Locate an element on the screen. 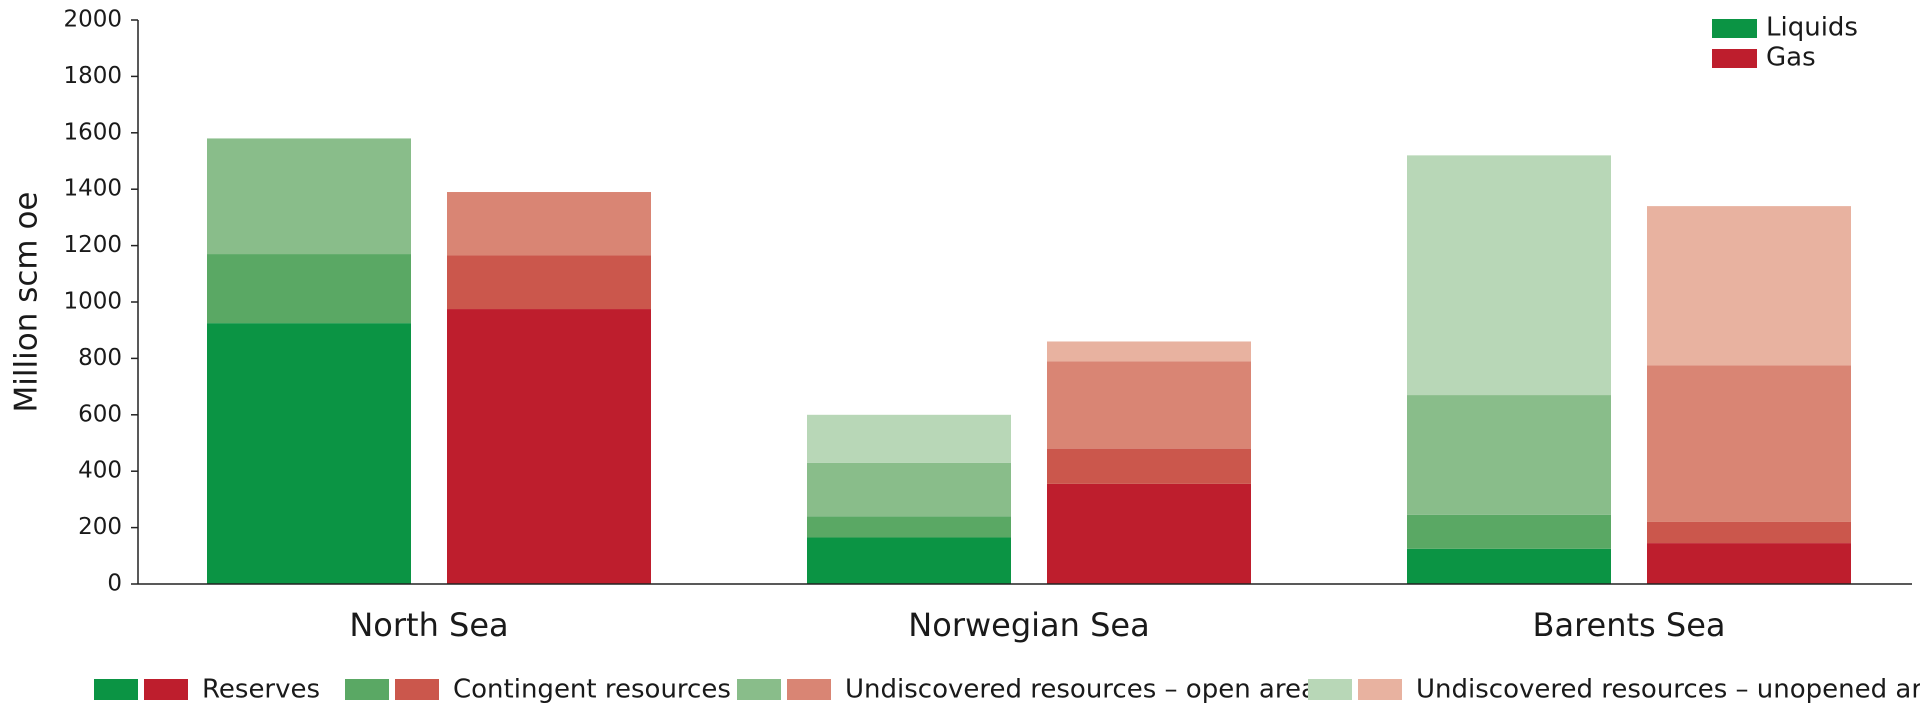  legend-label: Undiscovered resources – open areas is located at coordinates (1087, 690).